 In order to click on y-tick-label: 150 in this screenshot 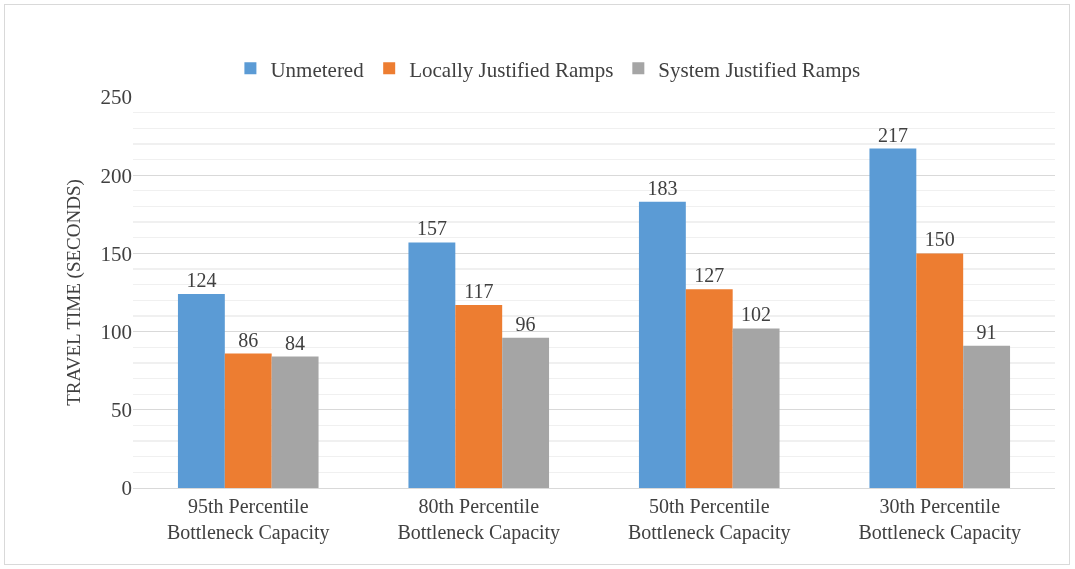, I will do `click(116, 253)`.